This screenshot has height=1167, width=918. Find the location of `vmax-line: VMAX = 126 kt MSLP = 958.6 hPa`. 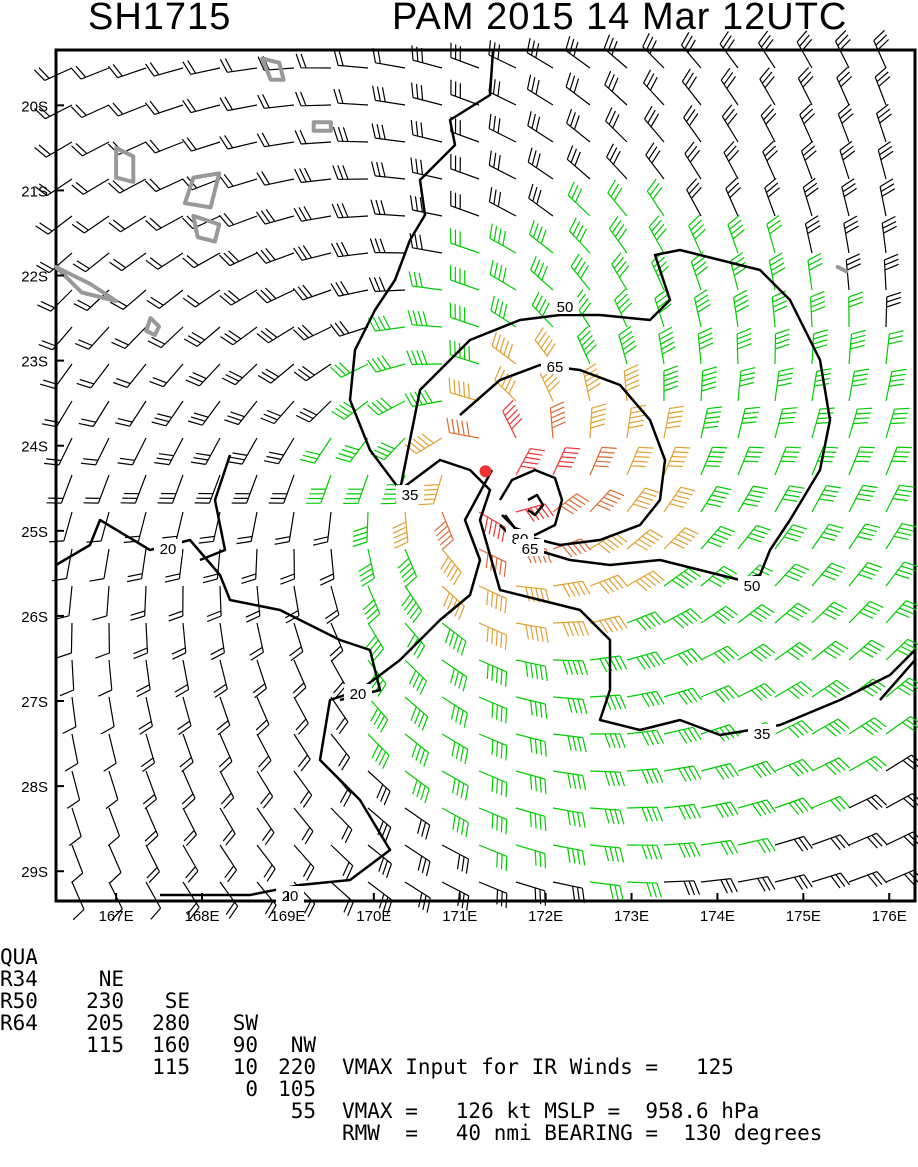

vmax-line: VMAX = 126 kt MSLP = 958.6 hPa is located at coordinates (551, 1111).